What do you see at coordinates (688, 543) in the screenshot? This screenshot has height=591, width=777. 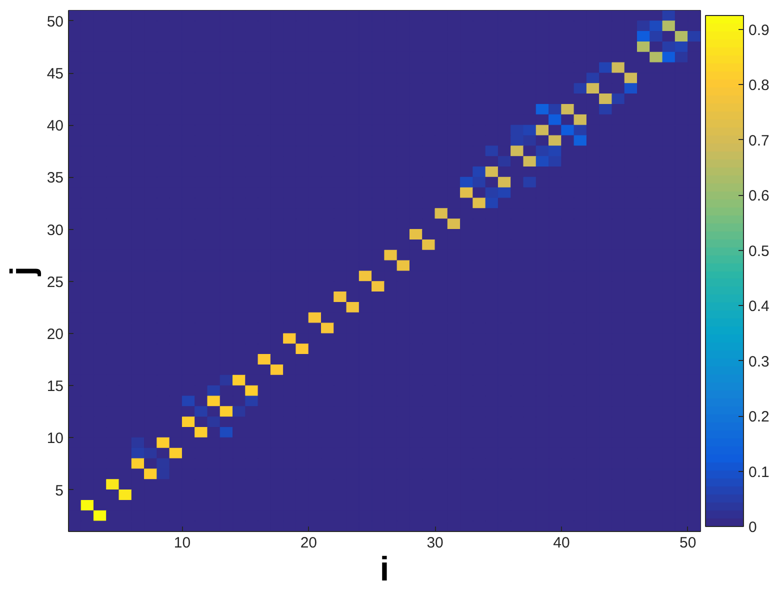 I see `x-tick-label: 50` at bounding box center [688, 543].